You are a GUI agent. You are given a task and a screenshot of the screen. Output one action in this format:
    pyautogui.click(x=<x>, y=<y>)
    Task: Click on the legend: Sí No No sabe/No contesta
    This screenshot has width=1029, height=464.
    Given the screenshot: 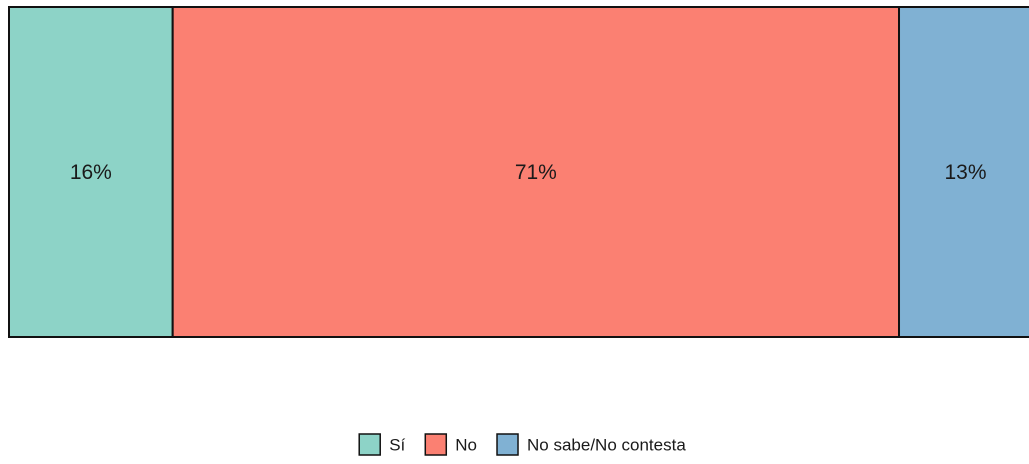 What is the action you would take?
    pyautogui.click(x=522, y=444)
    